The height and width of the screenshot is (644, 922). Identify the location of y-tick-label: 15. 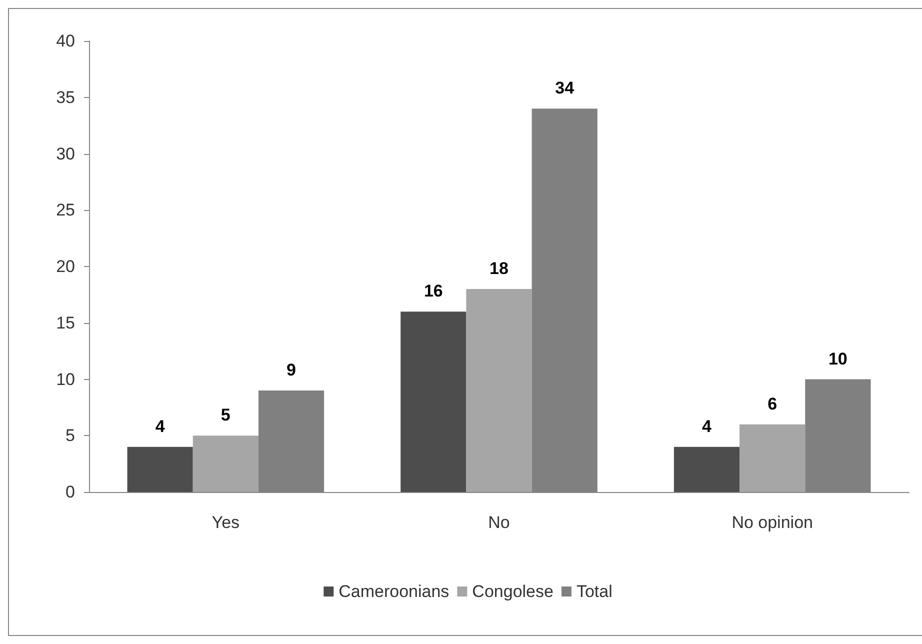
(65, 322).